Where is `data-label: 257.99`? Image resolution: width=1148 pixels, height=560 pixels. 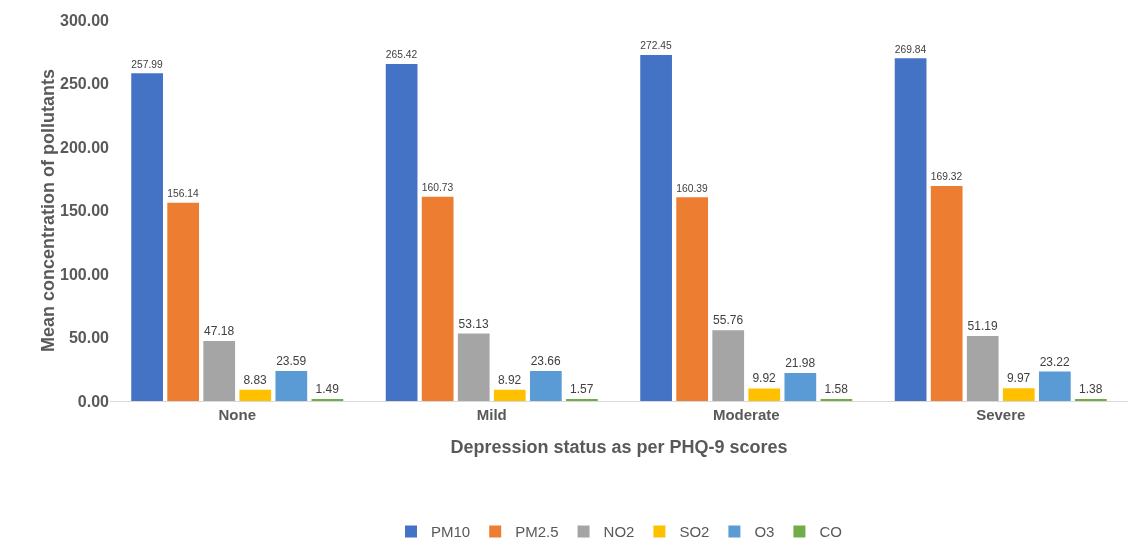
data-label: 257.99 is located at coordinates (147, 64).